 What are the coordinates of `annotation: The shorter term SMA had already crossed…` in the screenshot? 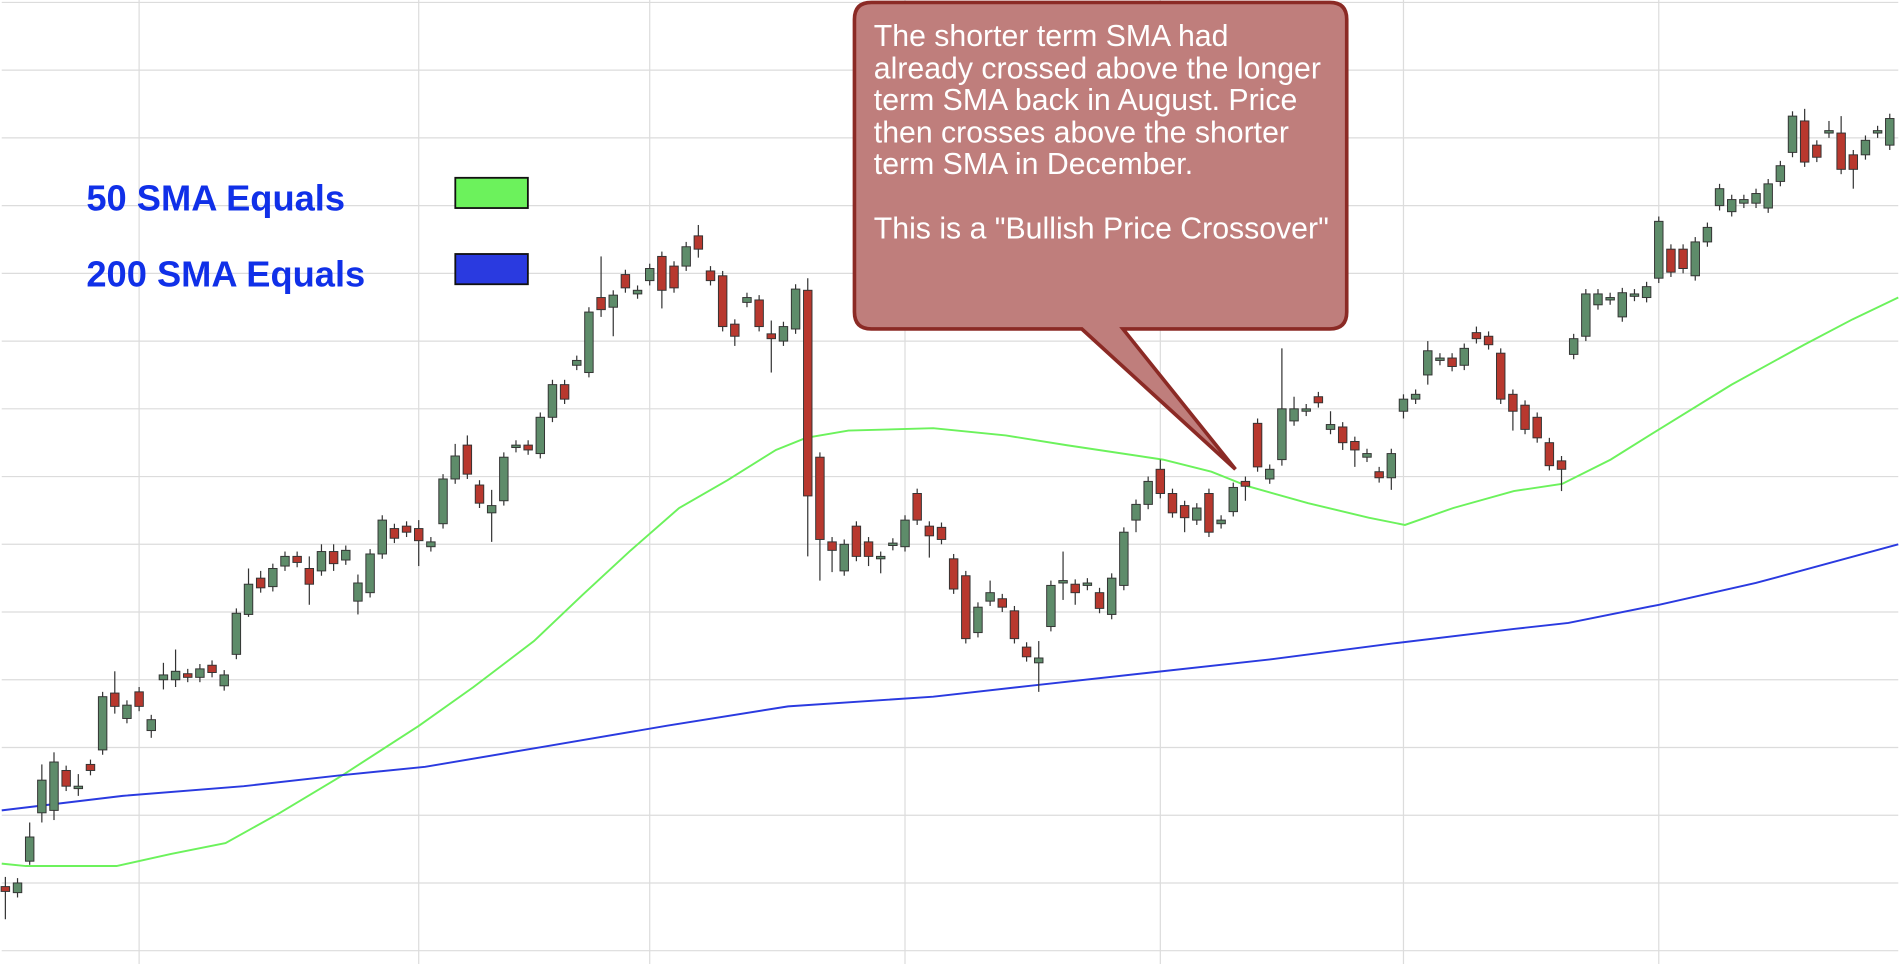 It's located at (1097, 101).